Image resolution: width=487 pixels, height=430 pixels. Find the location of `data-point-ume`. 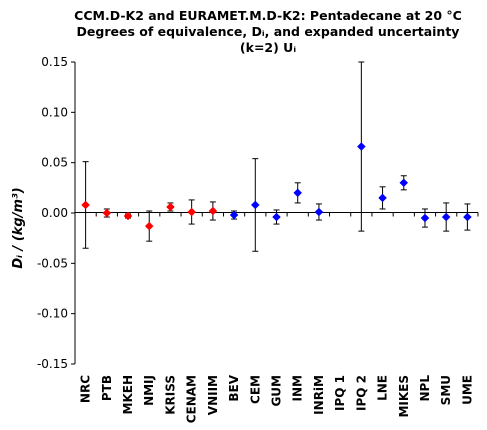

data-point-ume is located at coordinates (467, 217).